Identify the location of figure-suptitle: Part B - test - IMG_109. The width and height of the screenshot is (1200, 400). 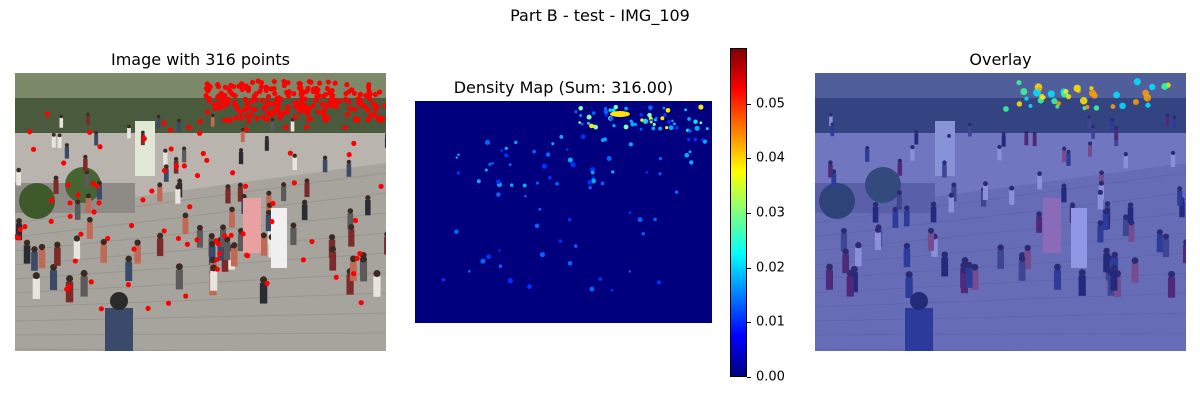
(600, 15).